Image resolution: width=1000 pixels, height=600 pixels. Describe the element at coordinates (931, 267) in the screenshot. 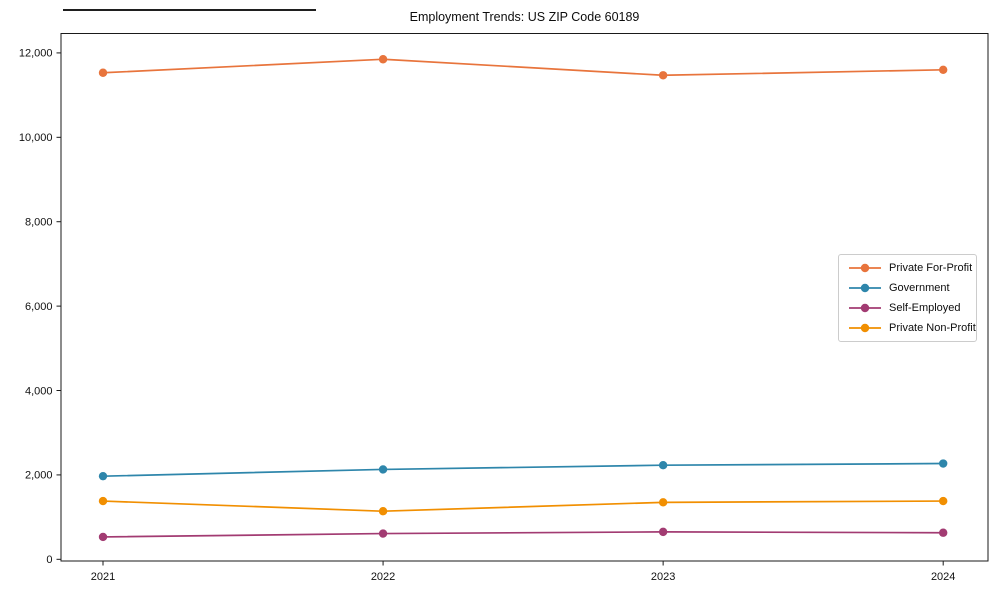

I see `legend-item-label: Private For-Profit` at that location.